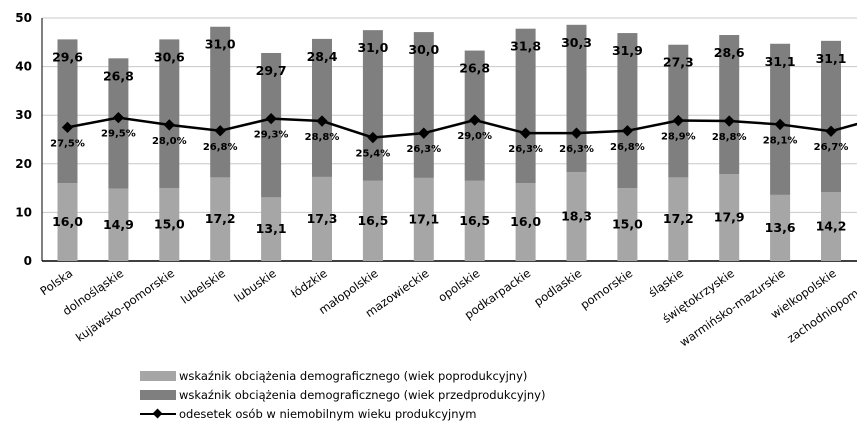  What do you see at coordinates (203, 286) in the screenshot?
I see `x-category-label: lubelskie` at bounding box center [203, 286].